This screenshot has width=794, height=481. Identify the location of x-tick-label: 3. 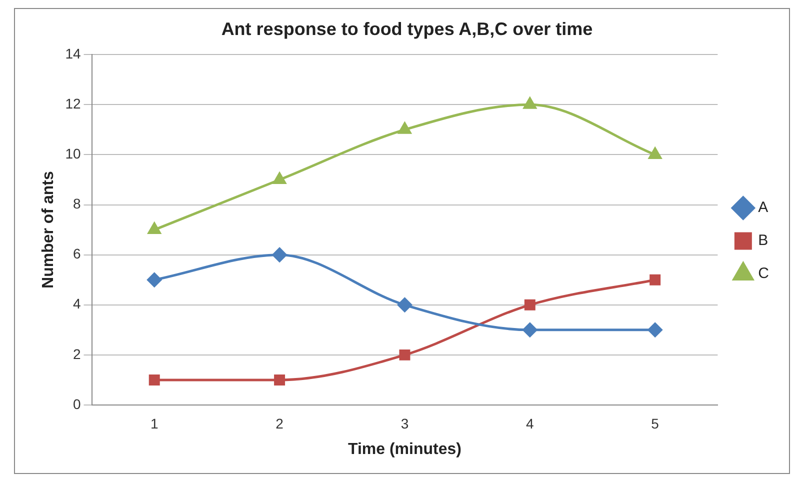
(404, 423).